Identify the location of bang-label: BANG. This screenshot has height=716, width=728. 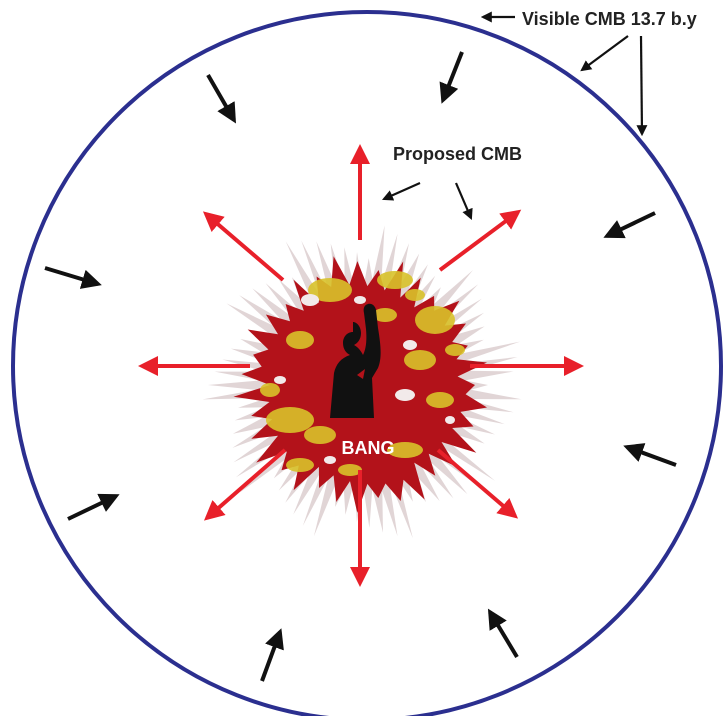
(368, 448).